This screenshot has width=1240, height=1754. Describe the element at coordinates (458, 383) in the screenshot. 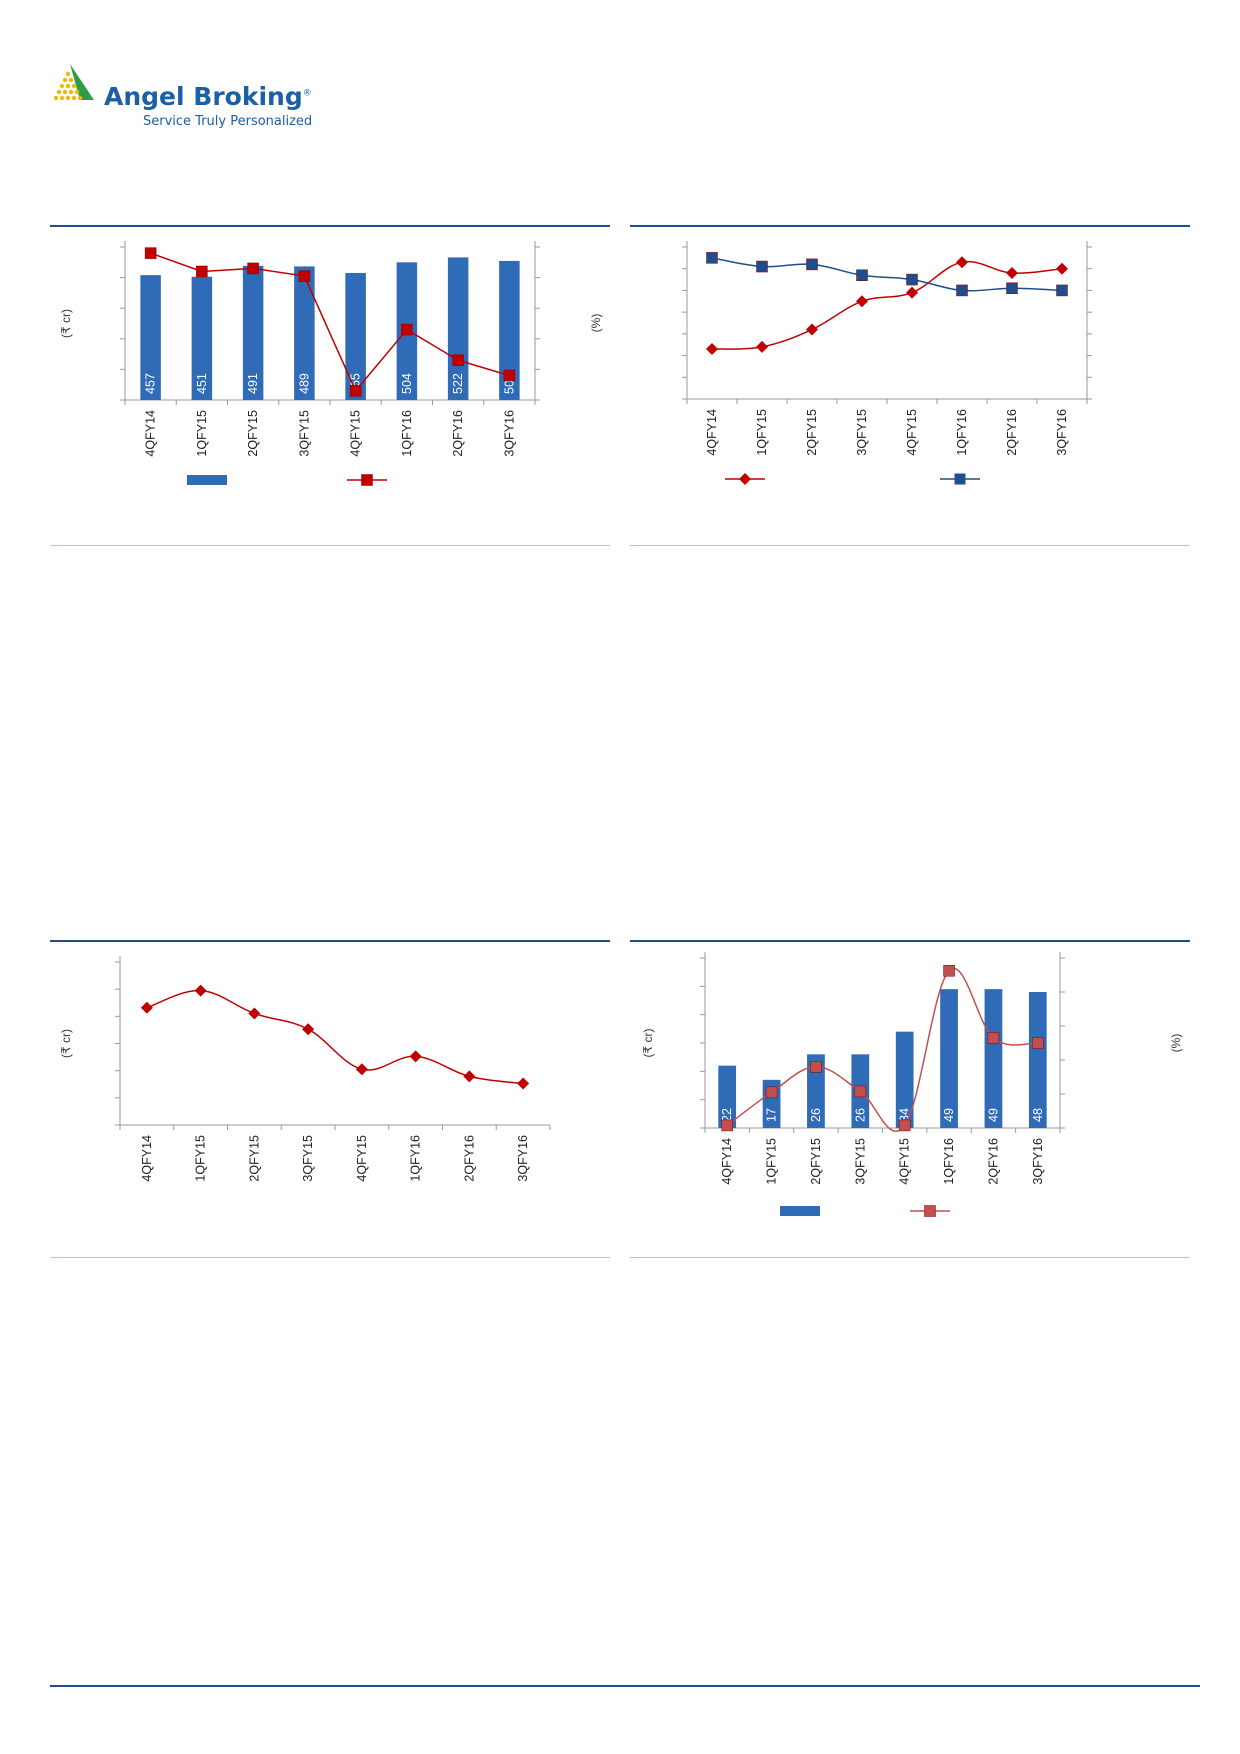

I see `bar-data-label: 522` at that location.